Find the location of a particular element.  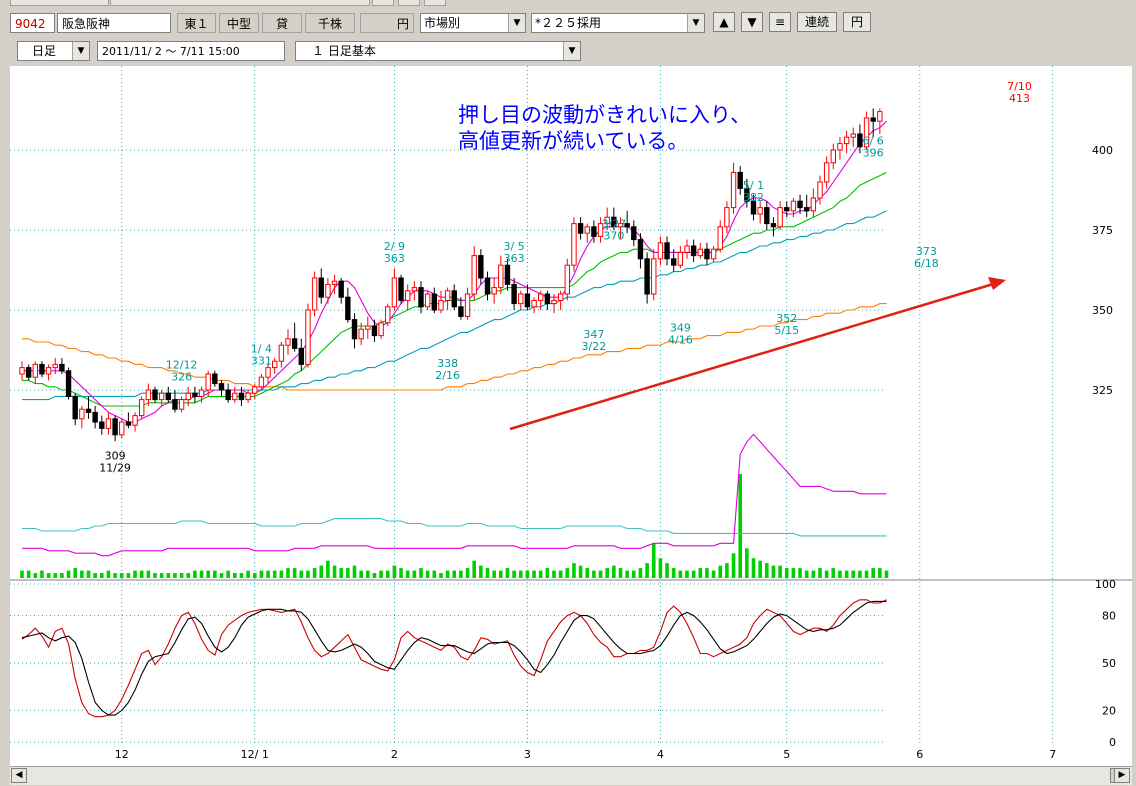

price-label: 352 is located at coordinates (786, 318).